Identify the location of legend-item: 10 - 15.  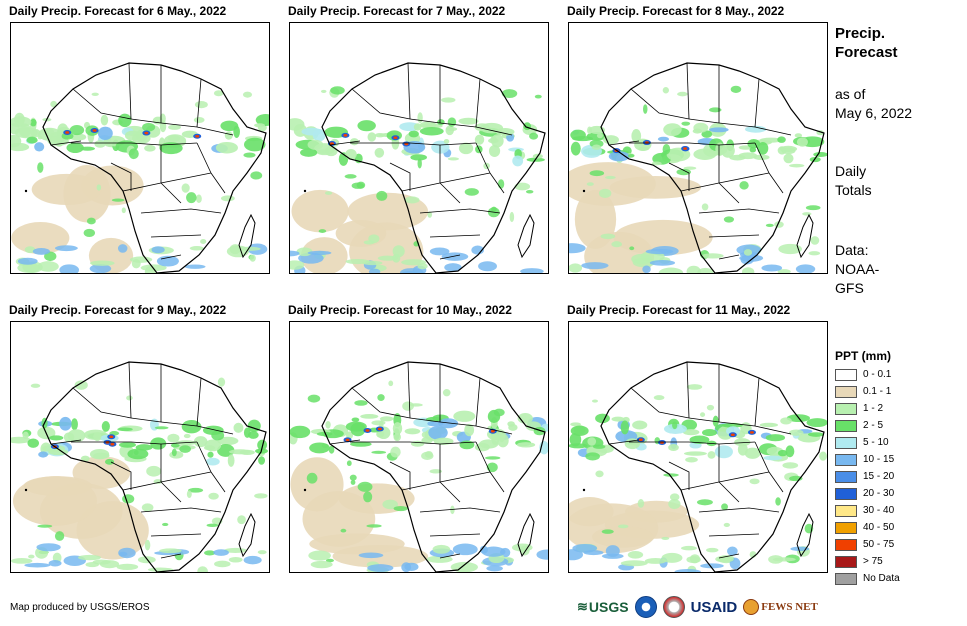
(867, 459).